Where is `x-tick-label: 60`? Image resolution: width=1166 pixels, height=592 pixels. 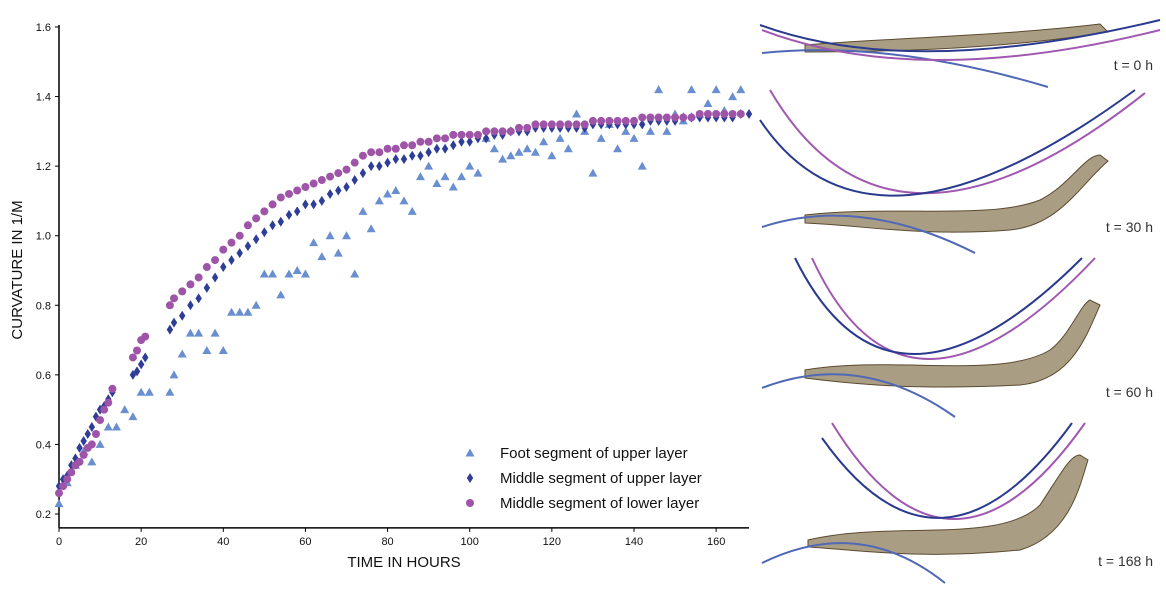
x-tick-label: 60 is located at coordinates (305, 542).